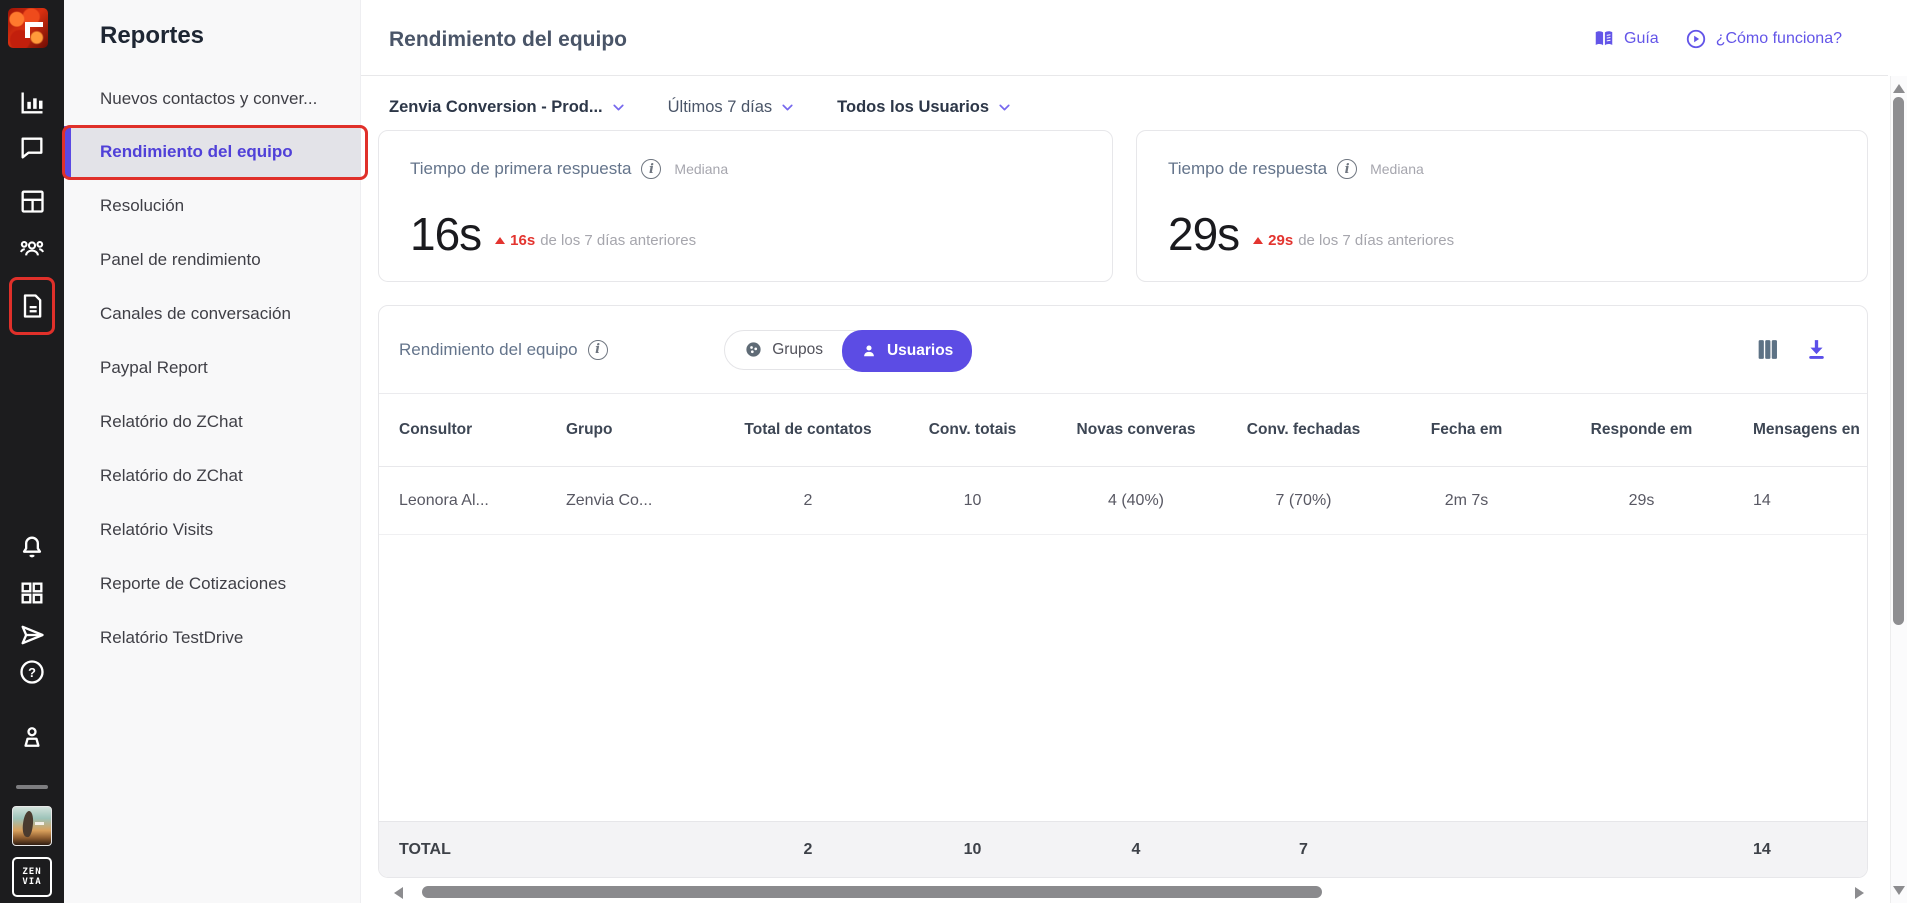  I want to click on sidebar-item-reporte-de-cotizaciones: Reporte de Cotizaciones, so click(193, 583).